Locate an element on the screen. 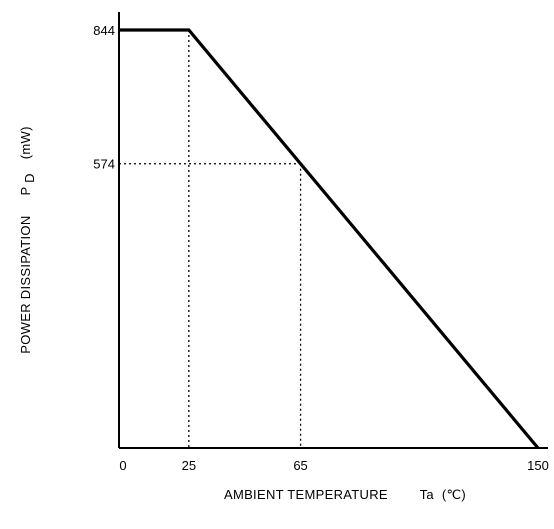 The image size is (554, 529). x-tick-label: 150 is located at coordinates (538, 465).